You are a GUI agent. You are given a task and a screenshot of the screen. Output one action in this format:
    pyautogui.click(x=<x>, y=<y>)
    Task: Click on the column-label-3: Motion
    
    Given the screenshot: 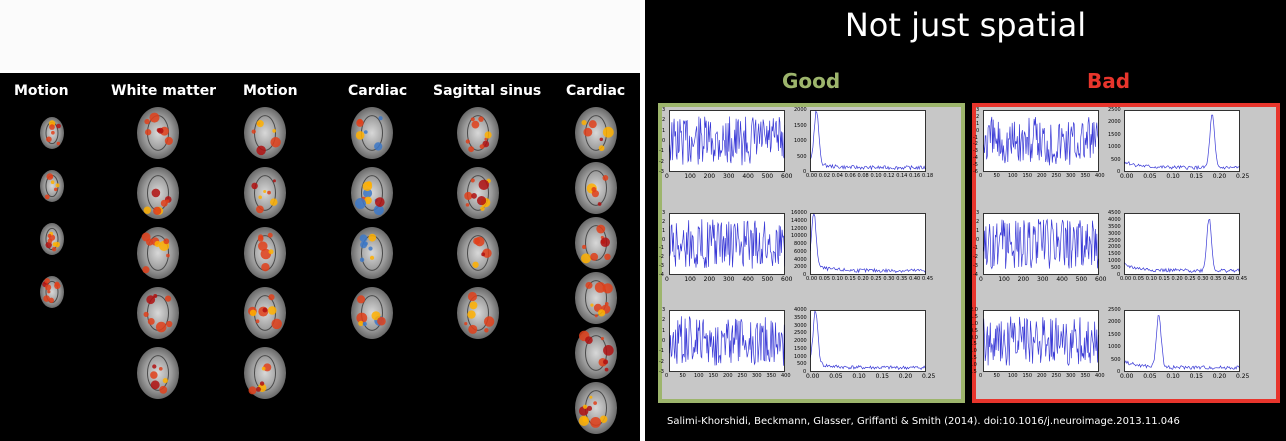 What is the action you would take?
    pyautogui.click(x=270, y=91)
    